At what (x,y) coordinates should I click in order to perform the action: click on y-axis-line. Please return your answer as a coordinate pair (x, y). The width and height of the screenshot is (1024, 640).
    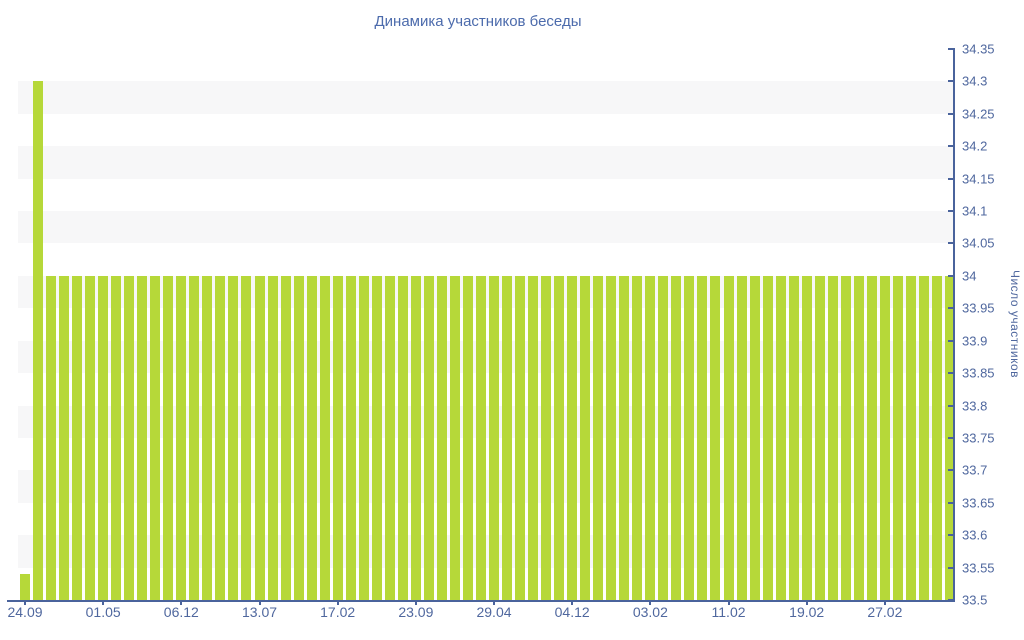
    Looking at the image, I should click on (954, 324).